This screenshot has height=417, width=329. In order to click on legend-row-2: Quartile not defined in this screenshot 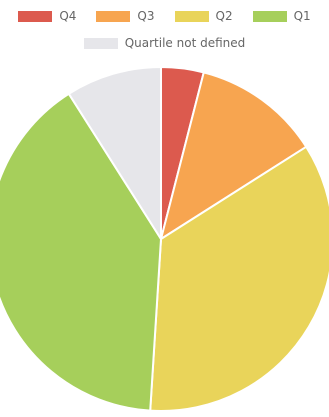, I will do `click(164, 43)`.